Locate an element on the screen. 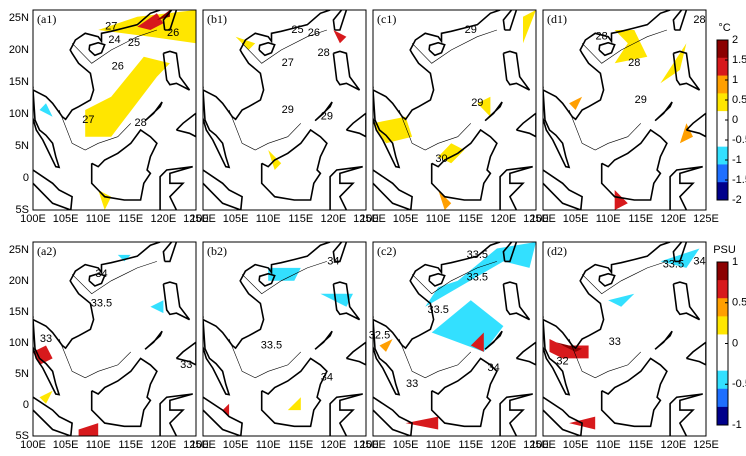 The width and height of the screenshot is (746, 456). map-panel: (d2) 33.5 34 33 32 100E 105E 110E 115E 120E 125E is located at coordinates (624, 346).